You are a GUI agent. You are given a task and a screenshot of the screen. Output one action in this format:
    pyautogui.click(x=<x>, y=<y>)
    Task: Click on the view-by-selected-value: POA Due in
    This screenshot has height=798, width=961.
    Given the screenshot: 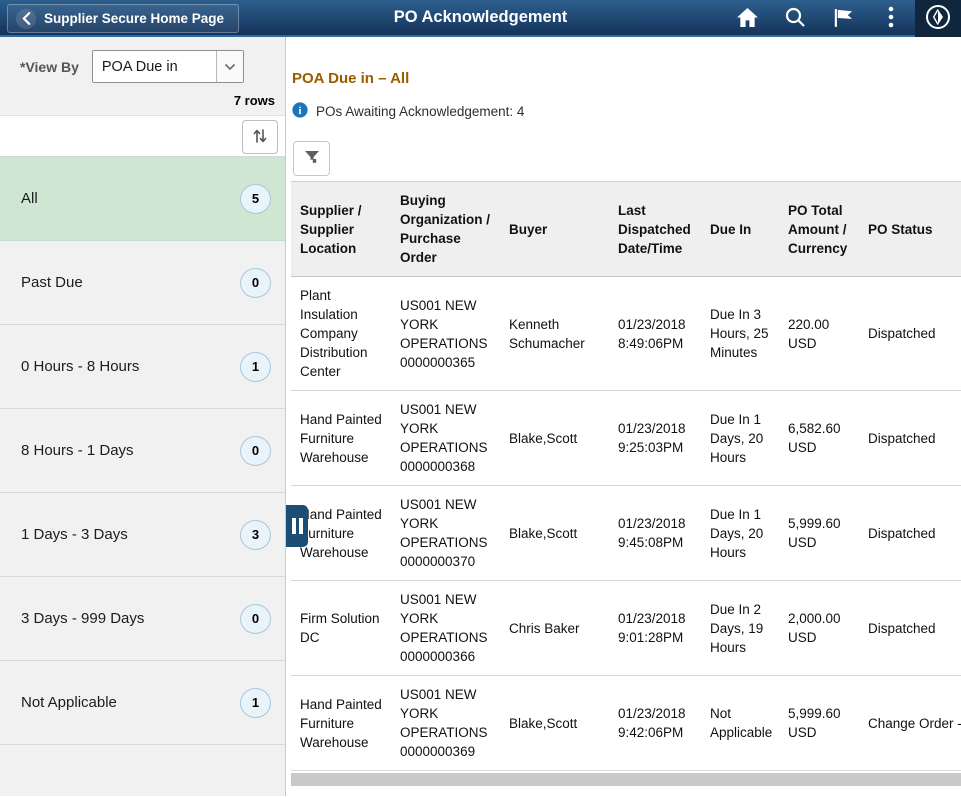 What is the action you would take?
    pyautogui.click(x=139, y=66)
    